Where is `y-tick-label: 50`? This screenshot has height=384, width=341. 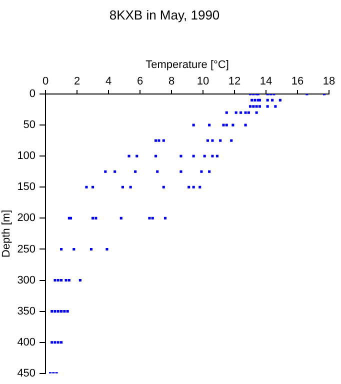
y-tick-label: 50 is located at coordinates (29, 125).